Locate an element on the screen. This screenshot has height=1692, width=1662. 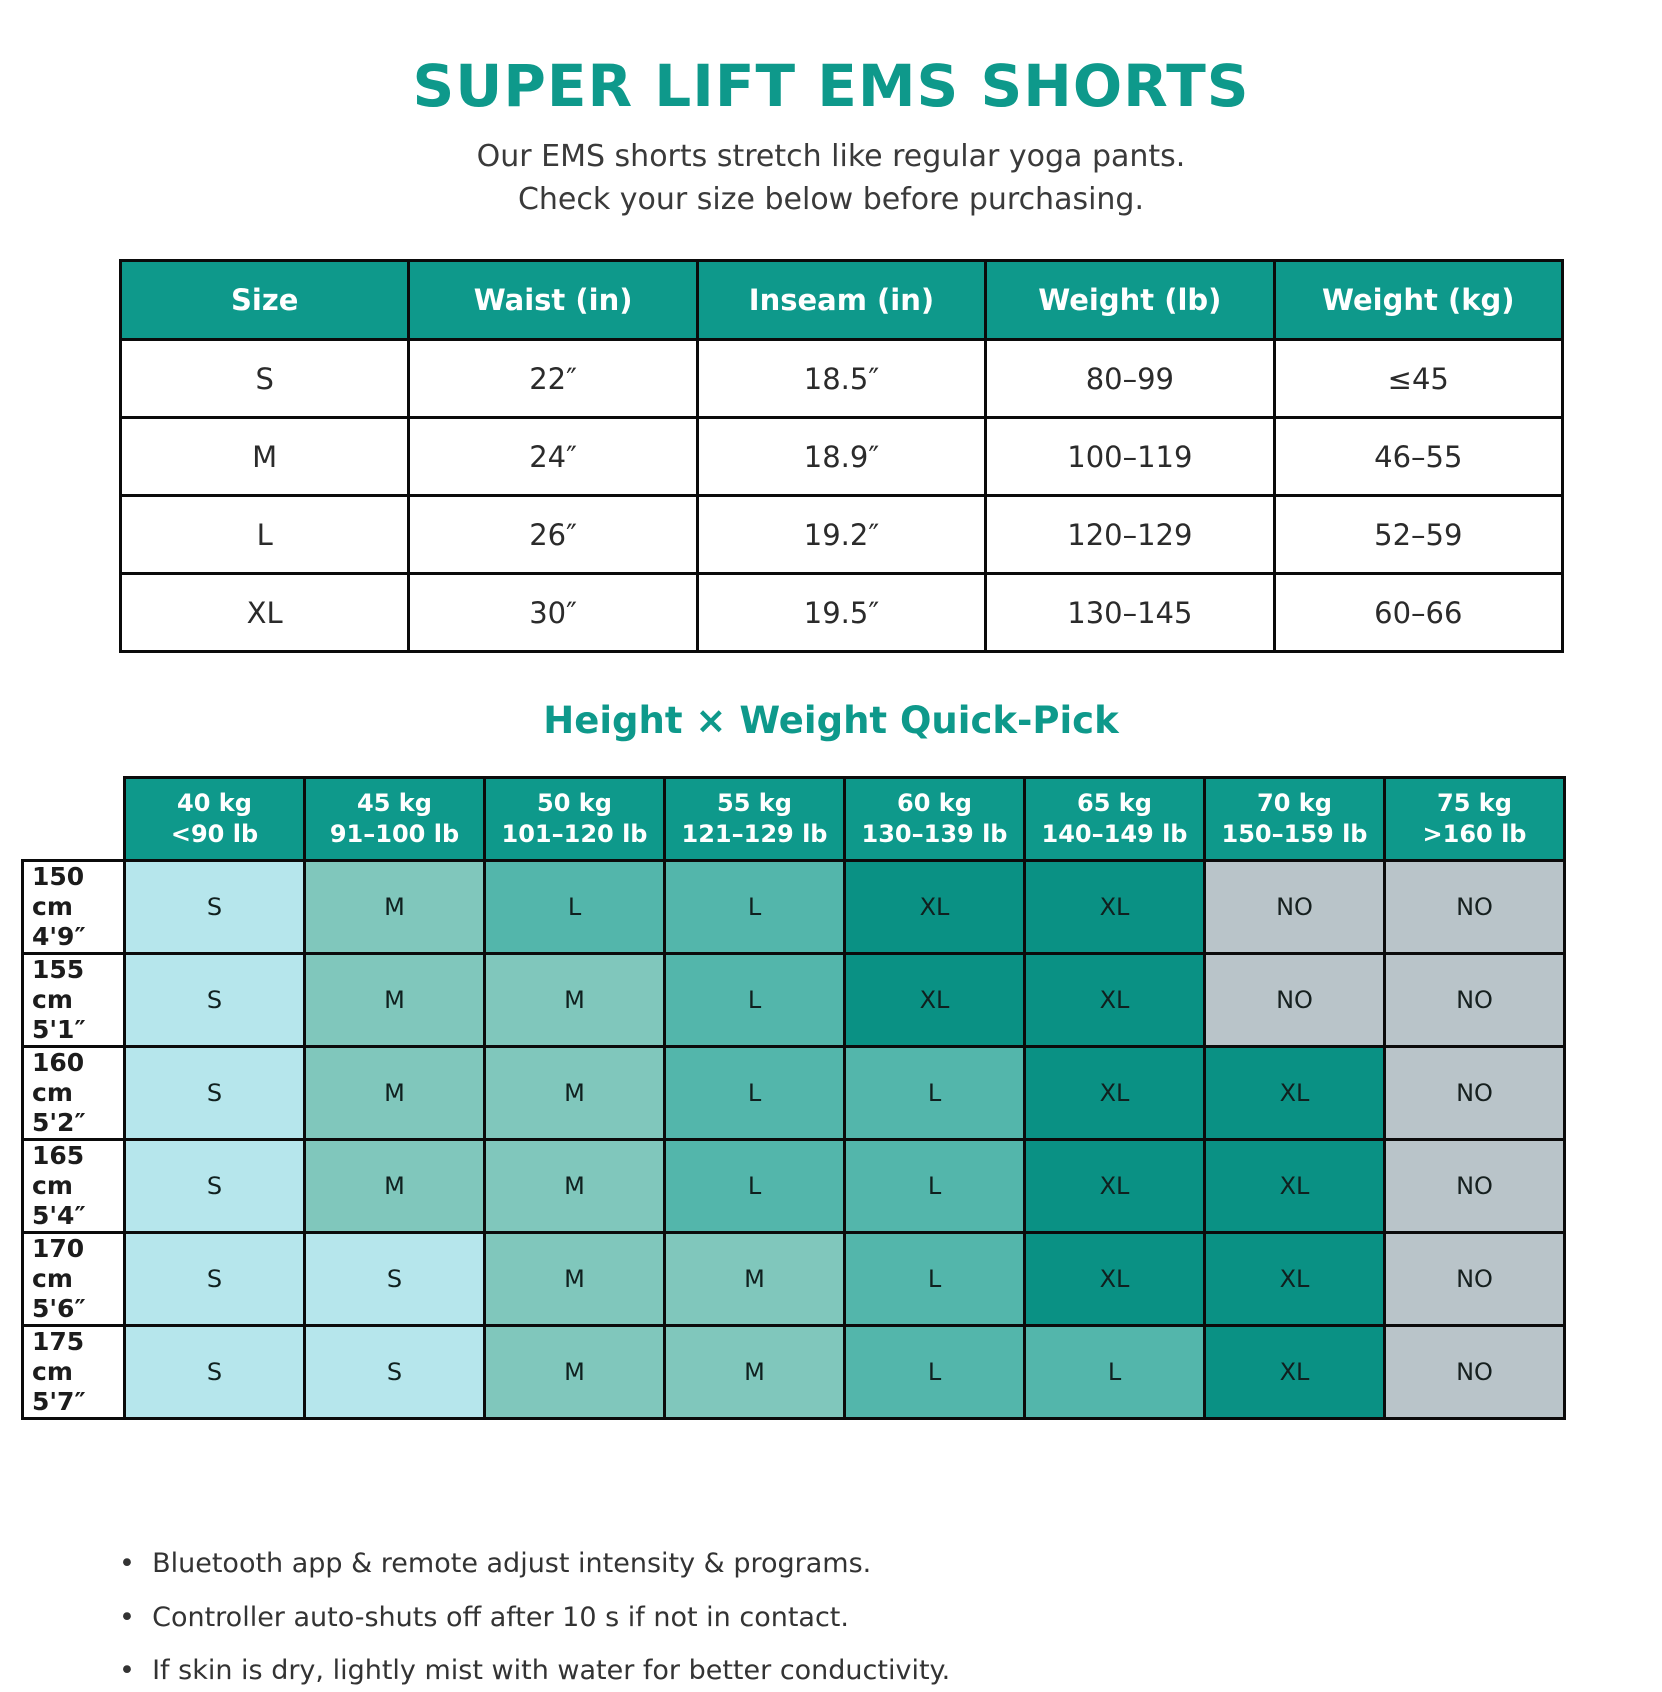
weight-col-header-40kg: 40 kg <90 lb is located at coordinates (214, 819).